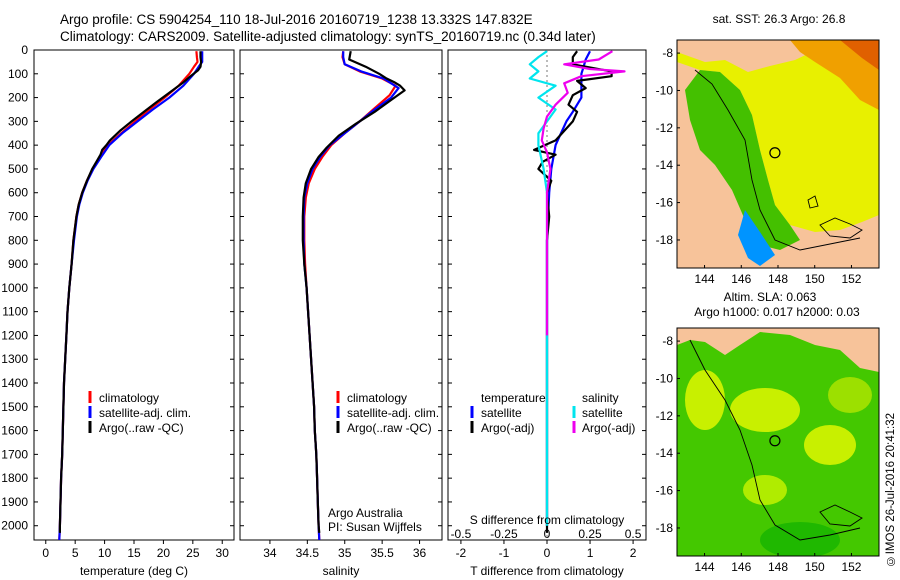 This screenshot has height=580, width=900. Describe the element at coordinates (382, 553) in the screenshot. I see `x-tick-label: 35.5` at that location.